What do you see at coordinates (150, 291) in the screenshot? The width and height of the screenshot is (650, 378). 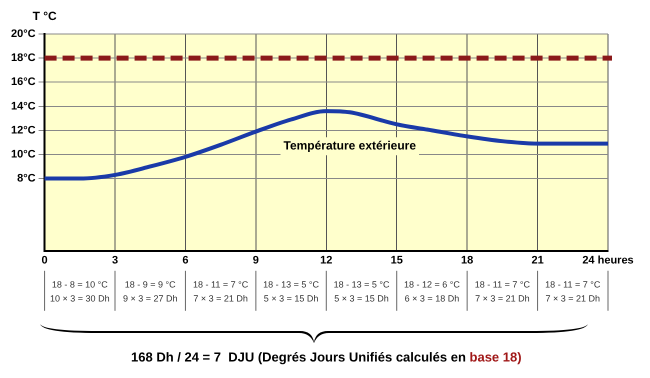 I see `text: 18 - 9 = 9 °C 9 × 3 = 27 Dh` at bounding box center [150, 291].